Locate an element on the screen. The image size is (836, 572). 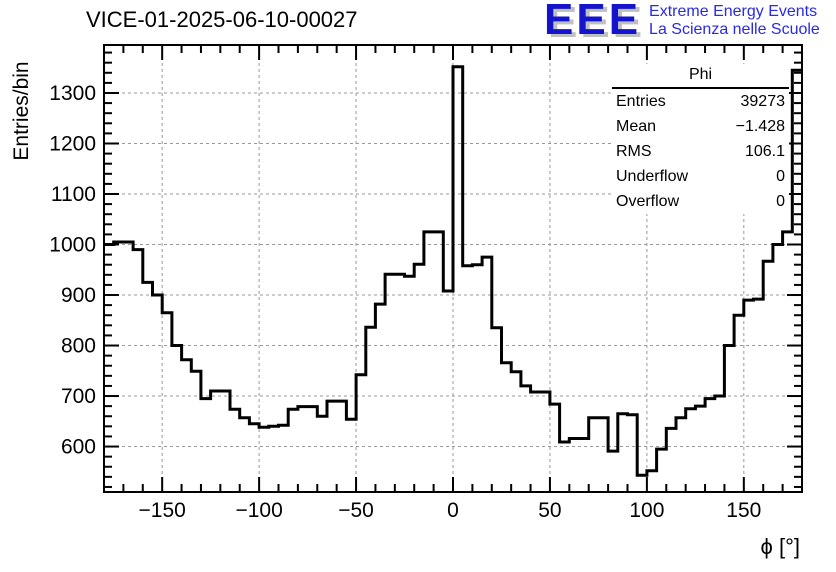
x-tick-label: −150 is located at coordinates (162, 510).